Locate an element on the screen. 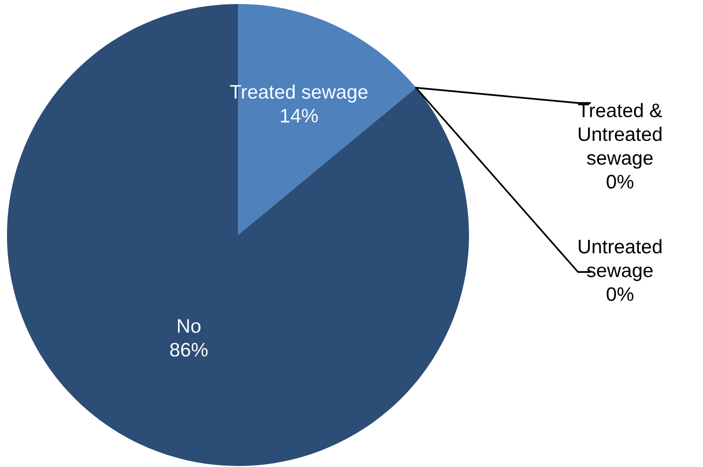 This screenshot has height=467, width=703. slice-label: No is located at coordinates (189, 326).